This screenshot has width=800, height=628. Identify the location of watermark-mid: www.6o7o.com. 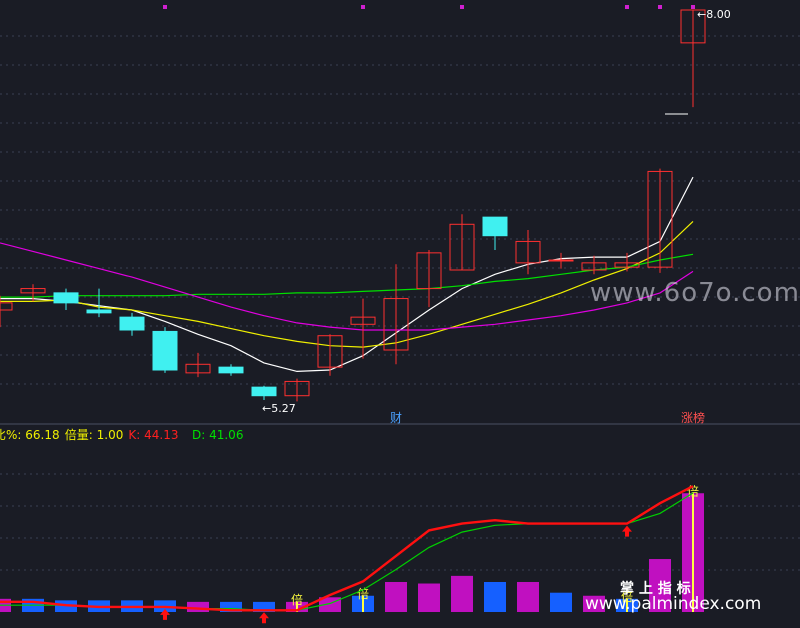
(695, 293).